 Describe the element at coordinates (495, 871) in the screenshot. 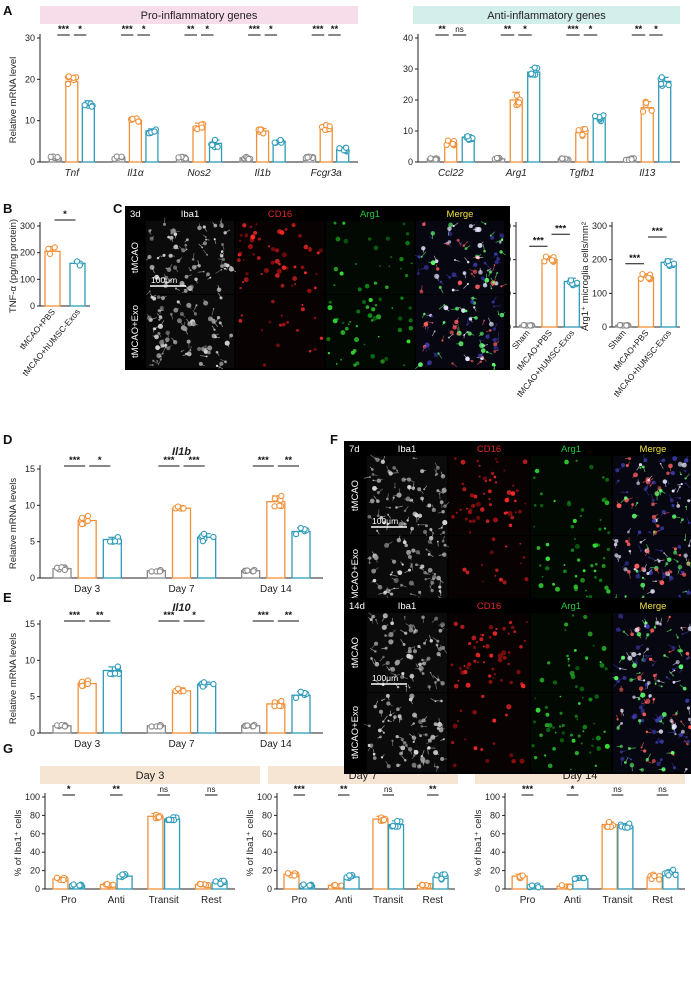

I see `y-tick-label: 20` at that location.